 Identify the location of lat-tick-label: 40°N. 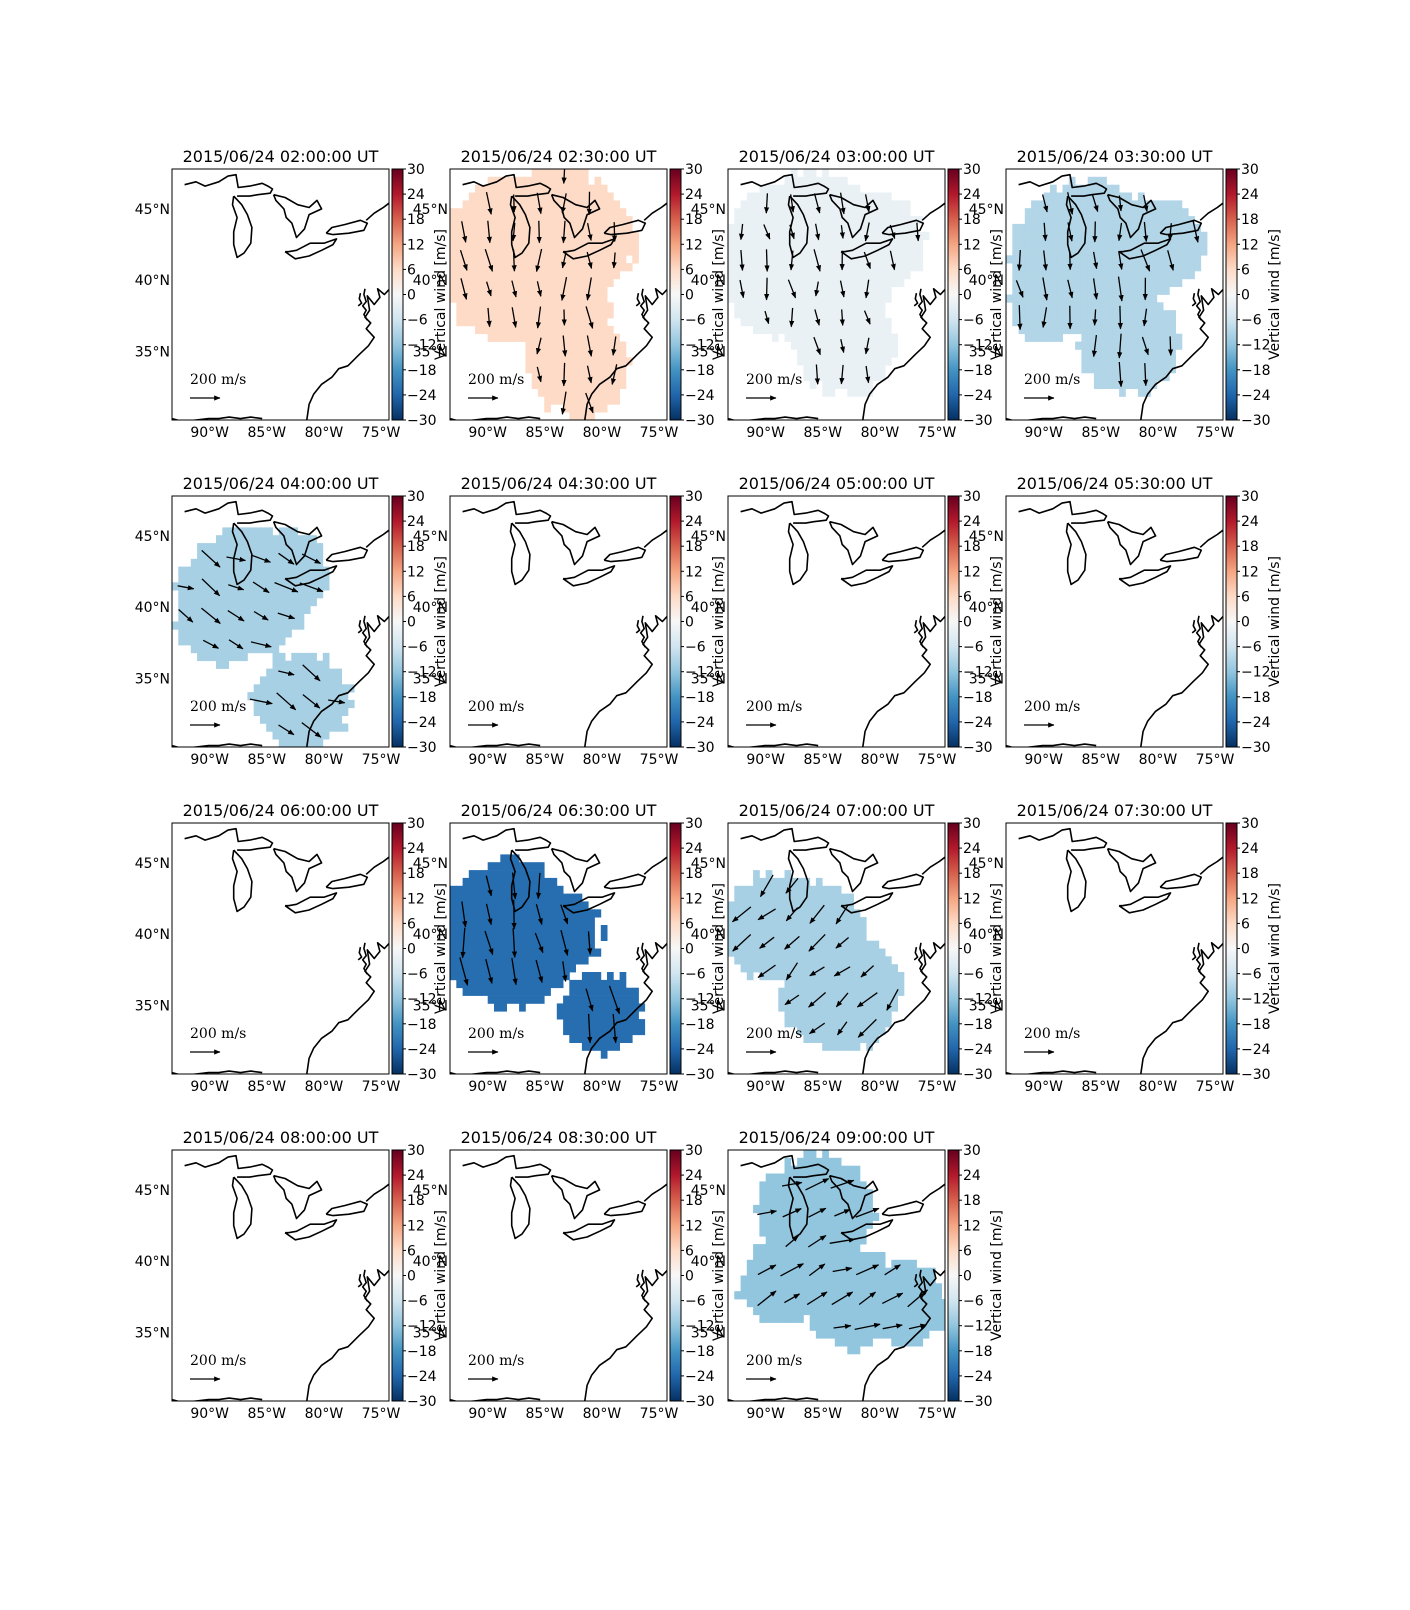
(152, 935).